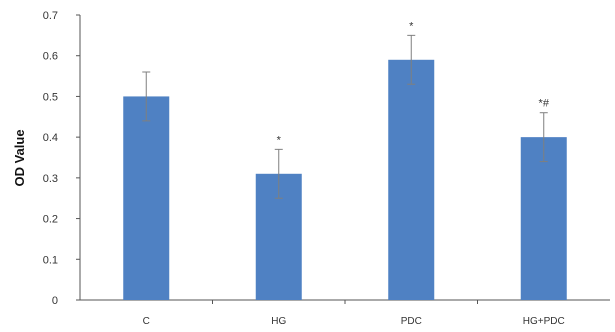  Describe the element at coordinates (55, 301) in the screenshot. I see `y-tick-label: 0` at that location.